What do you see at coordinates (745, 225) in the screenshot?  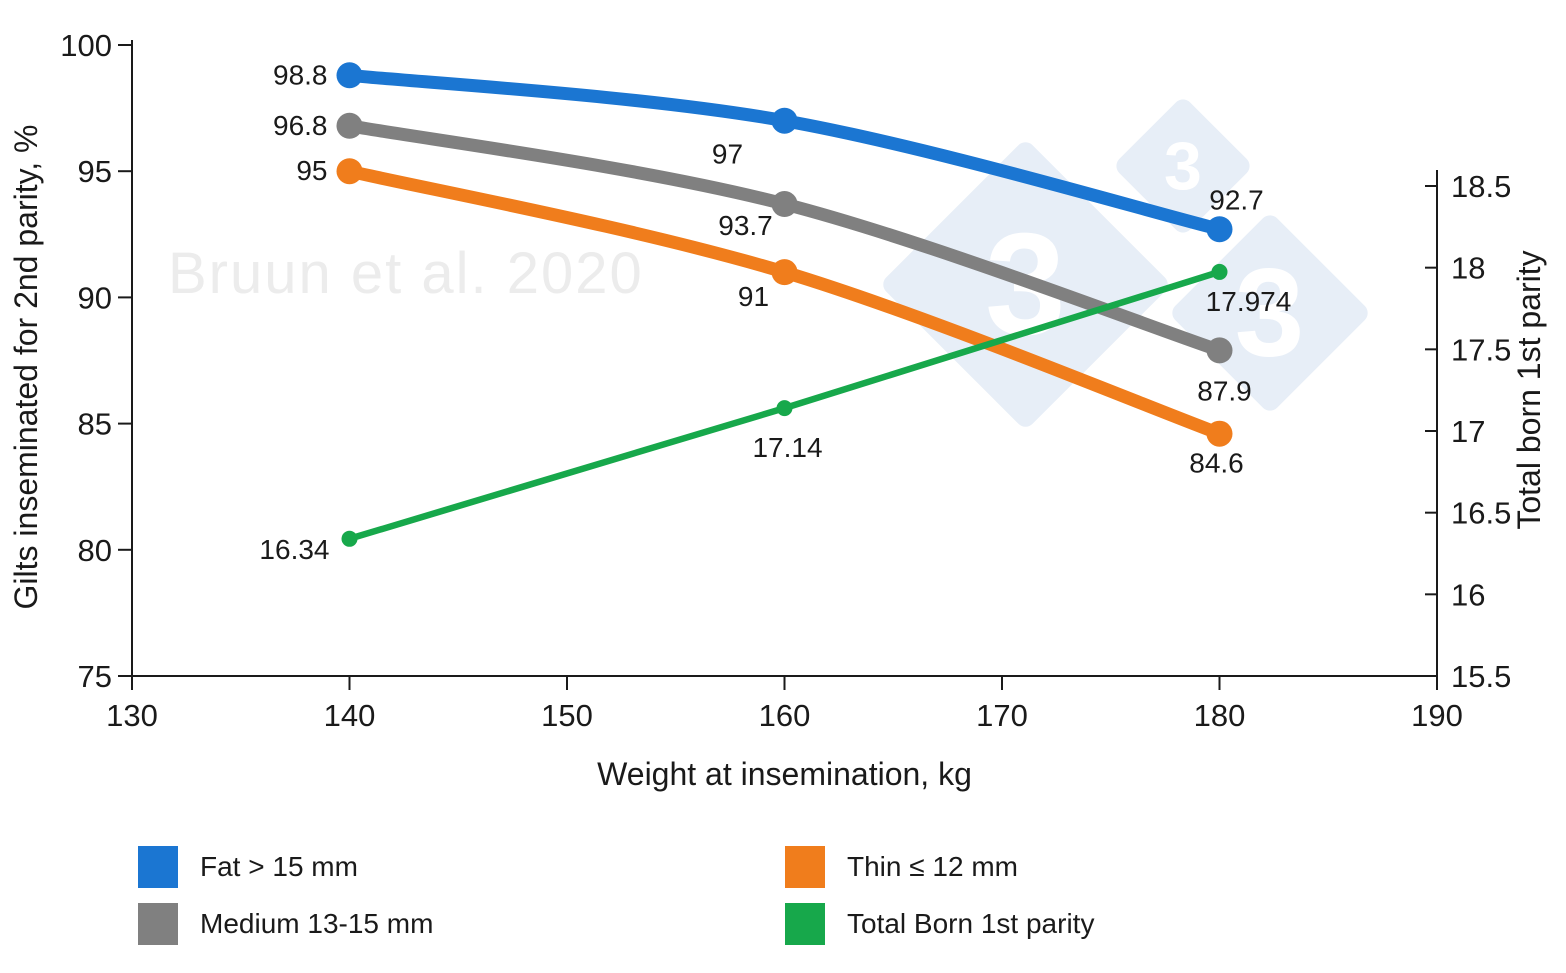 I see `data-point-label: 93.7` at bounding box center [745, 225].